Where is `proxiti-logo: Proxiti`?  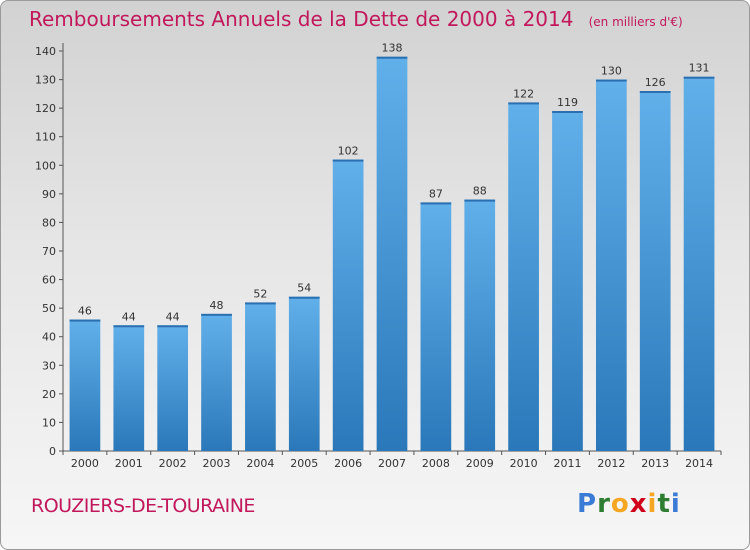
proxiti-logo: Proxiti is located at coordinates (629, 504).